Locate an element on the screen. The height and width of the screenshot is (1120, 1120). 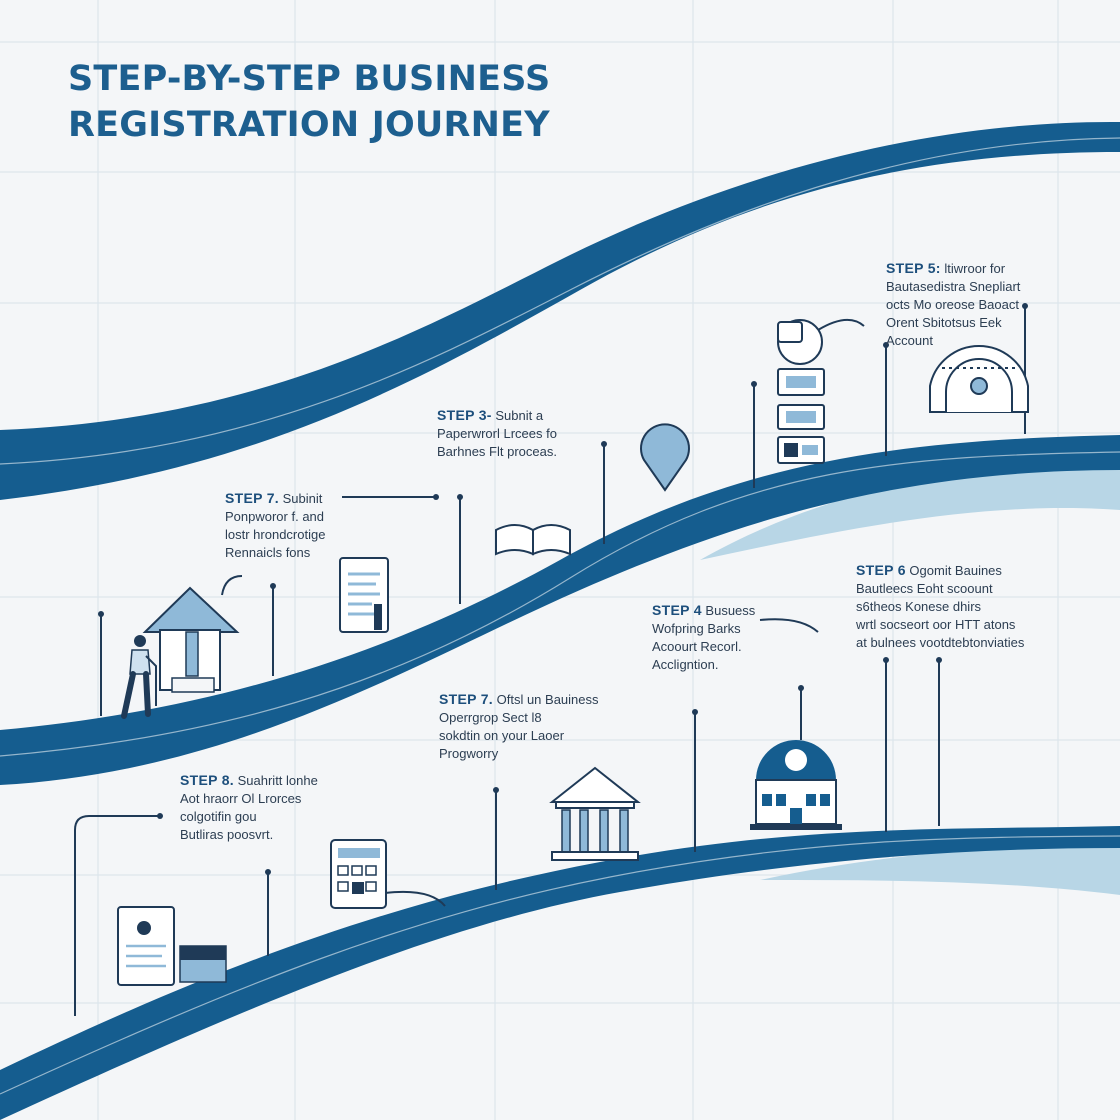
step-text: ltiwroor for is located at coordinates (975, 268).